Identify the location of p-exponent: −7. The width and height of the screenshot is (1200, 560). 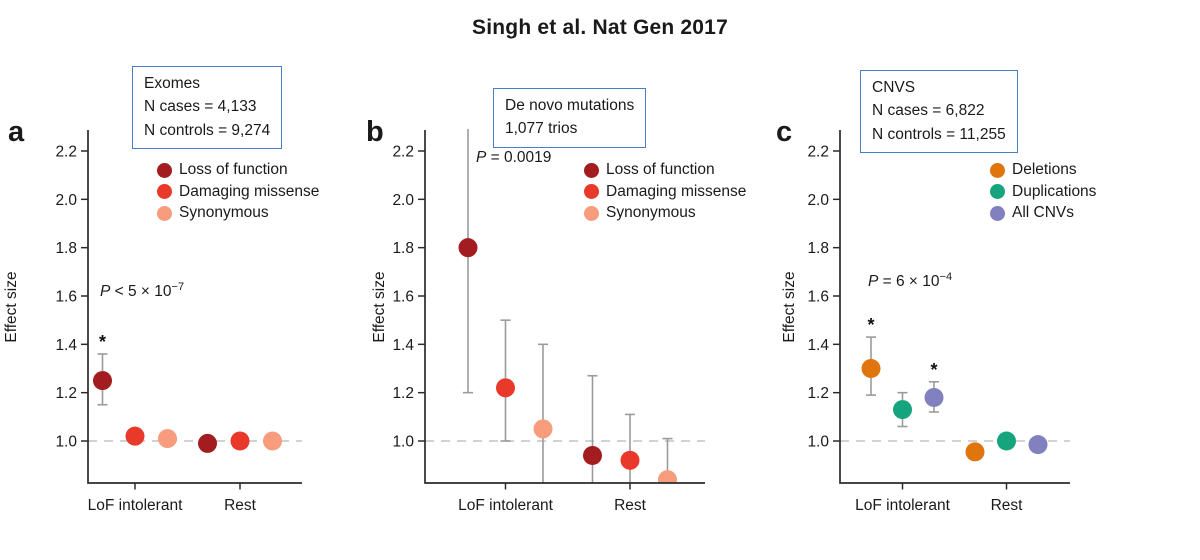
(178, 286).